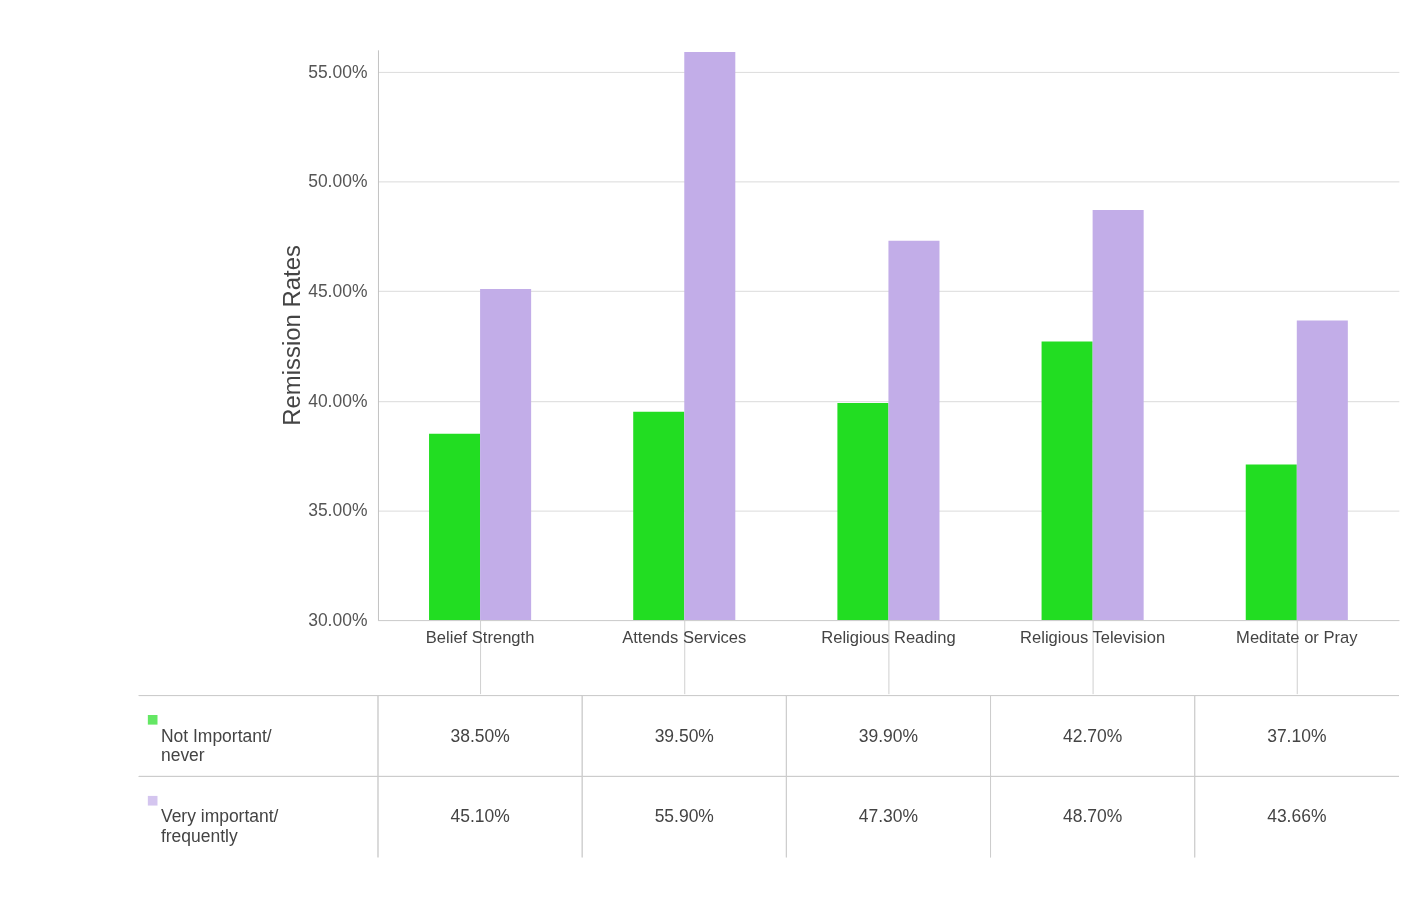 The width and height of the screenshot is (1409, 910). I want to click on y-axis-title: Remission Rates, so click(291, 335).